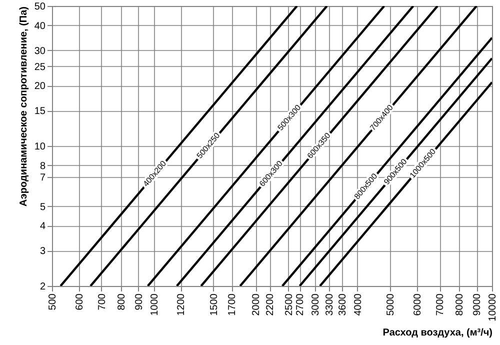  What do you see at coordinates (53, 301) in the screenshot?
I see `x-tick-label: 500` at bounding box center [53, 301].